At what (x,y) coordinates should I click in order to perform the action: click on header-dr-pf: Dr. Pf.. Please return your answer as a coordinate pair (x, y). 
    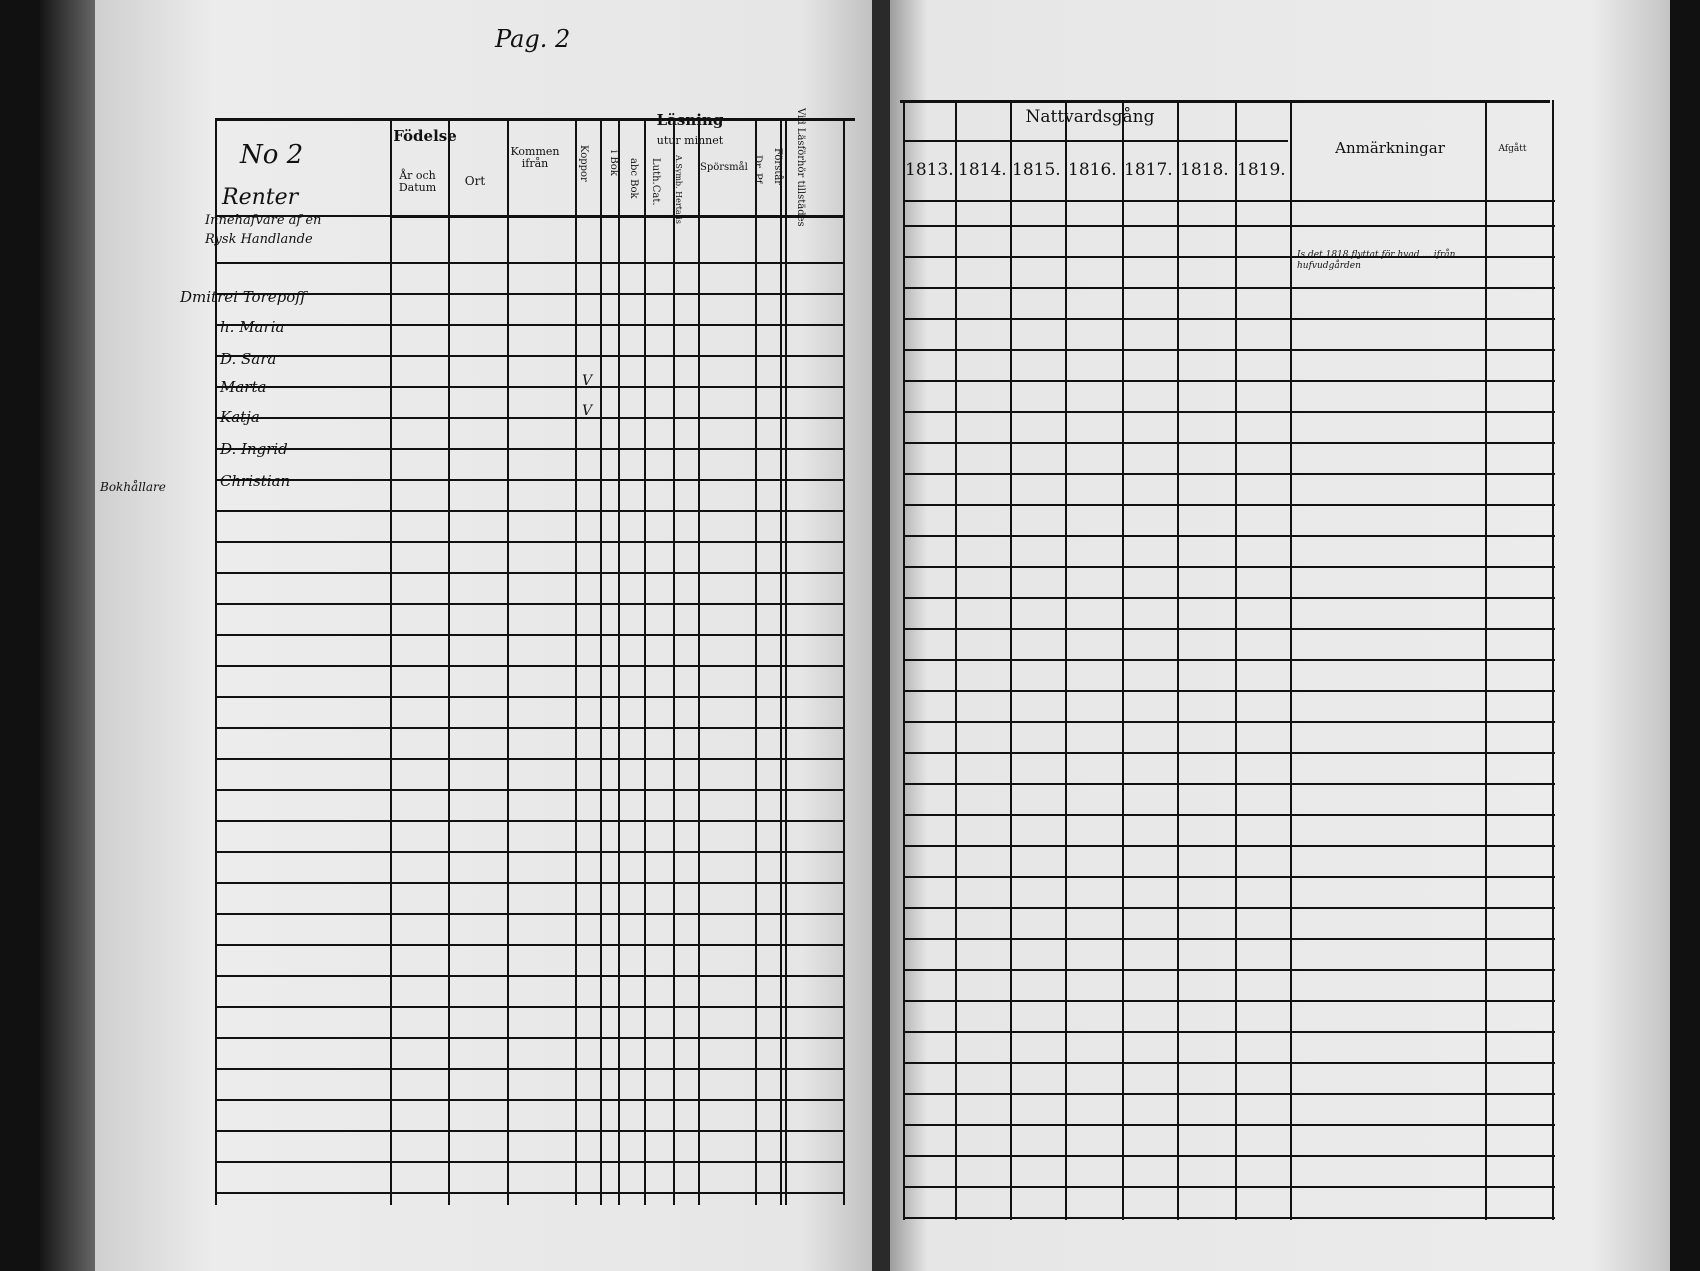
    Looking at the image, I should click on (757, 171).